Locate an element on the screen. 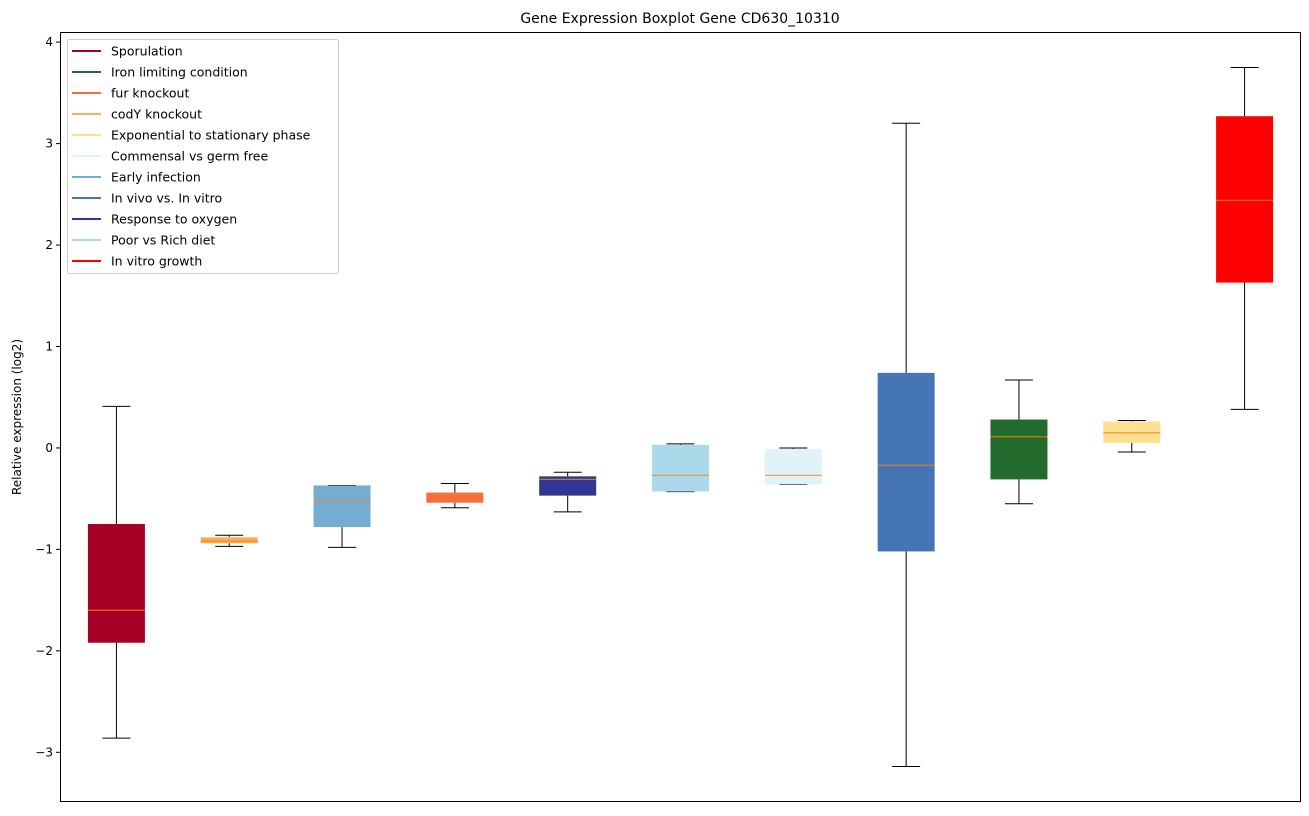 The image size is (1309, 816). legend-label: Commensal vs germ free is located at coordinates (189, 156).